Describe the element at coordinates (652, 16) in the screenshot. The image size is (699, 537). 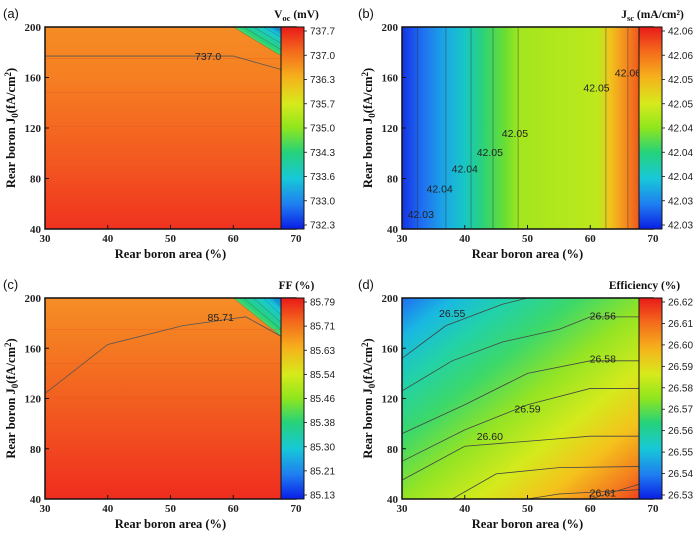
I see `colorbar-title: Jsc (mA/cm²)` at that location.